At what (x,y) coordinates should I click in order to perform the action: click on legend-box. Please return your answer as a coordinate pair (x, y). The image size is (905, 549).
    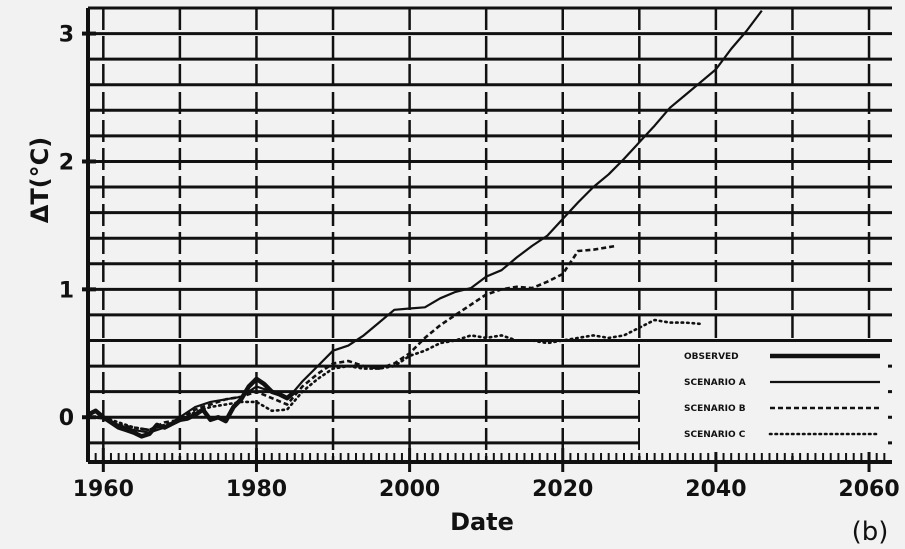
    Looking at the image, I should click on (764, 397).